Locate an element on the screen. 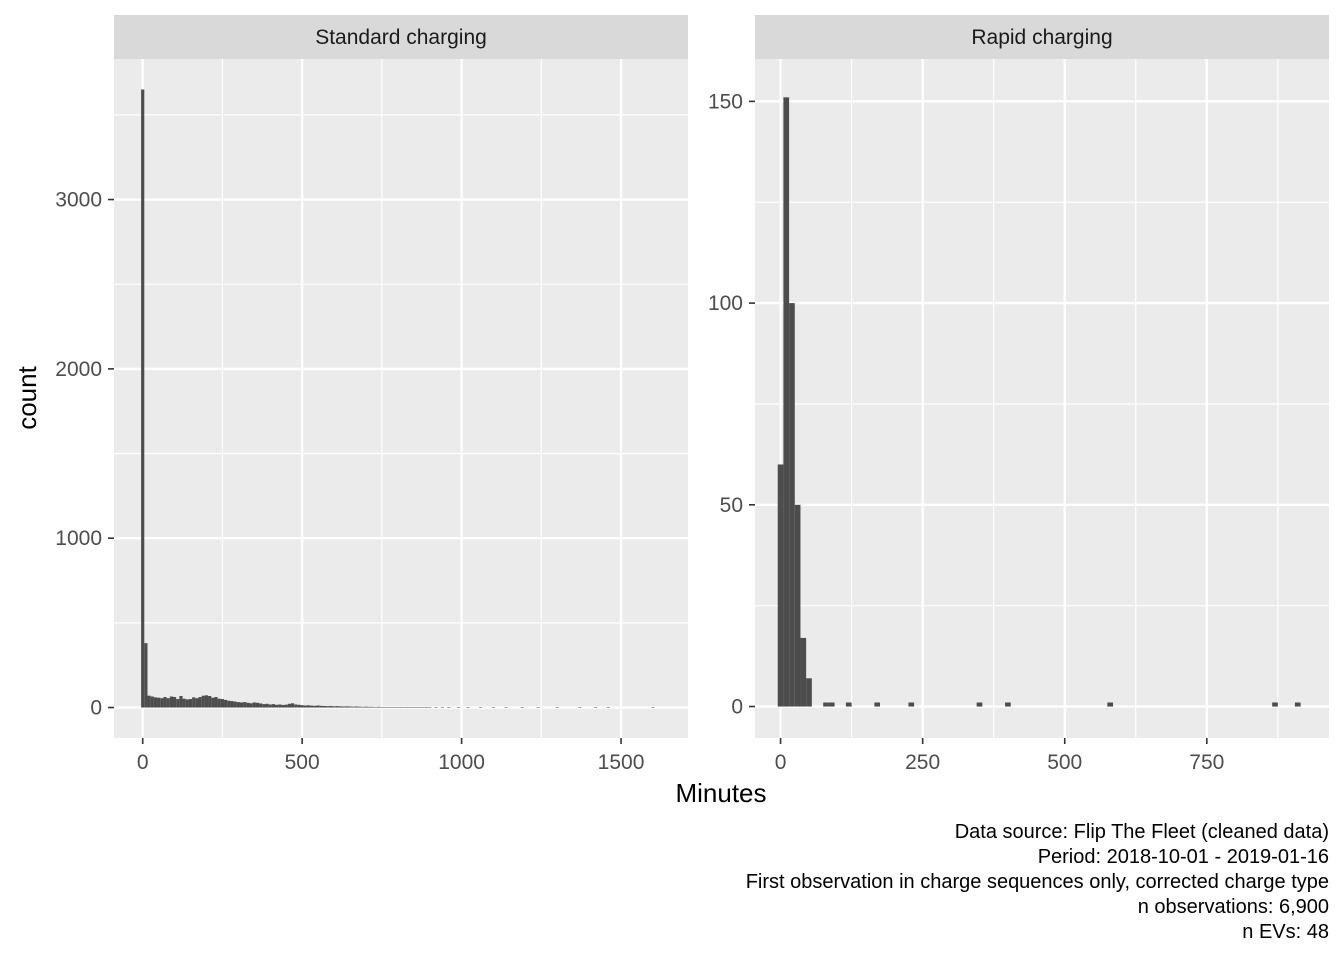 The width and height of the screenshot is (1344, 960). x-axis-label: Minutes is located at coordinates (720, 793).